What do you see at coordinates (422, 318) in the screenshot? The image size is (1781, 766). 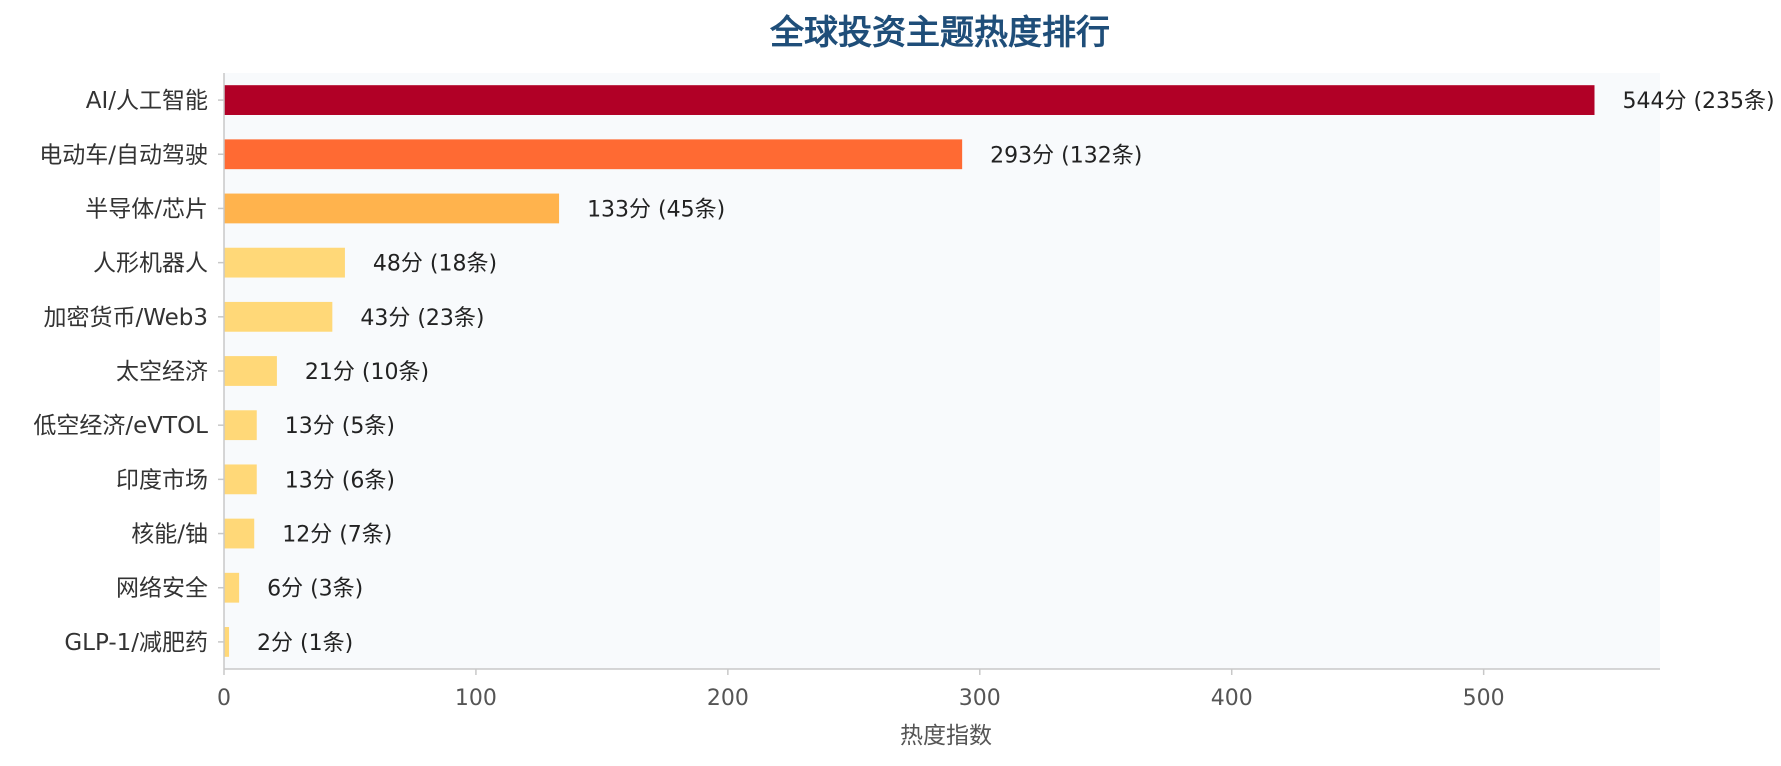 I see `data-label-5: 43分 (23条)` at bounding box center [422, 318].